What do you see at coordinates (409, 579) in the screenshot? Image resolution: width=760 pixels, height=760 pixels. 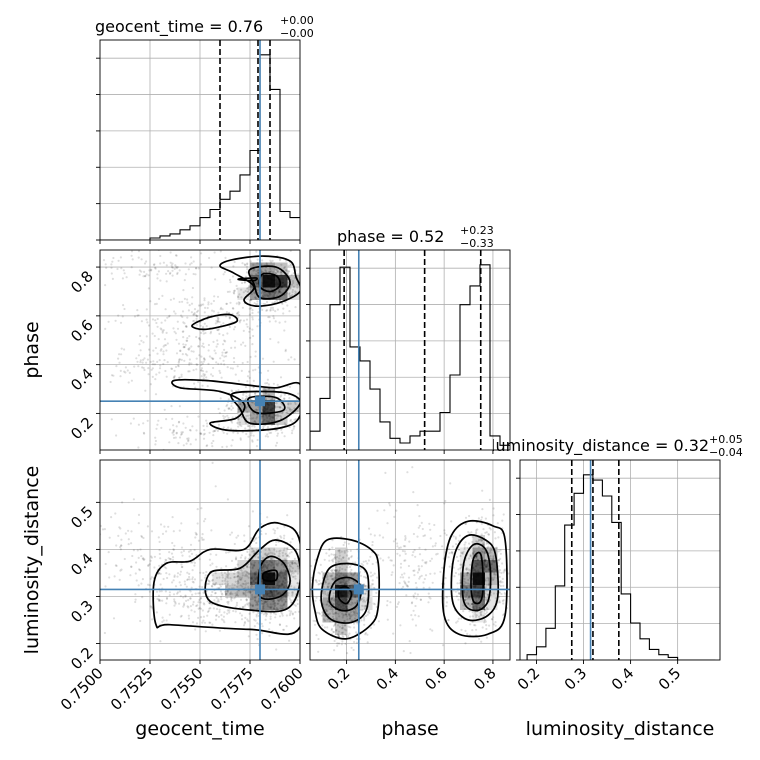 I see `contours` at bounding box center [409, 579].